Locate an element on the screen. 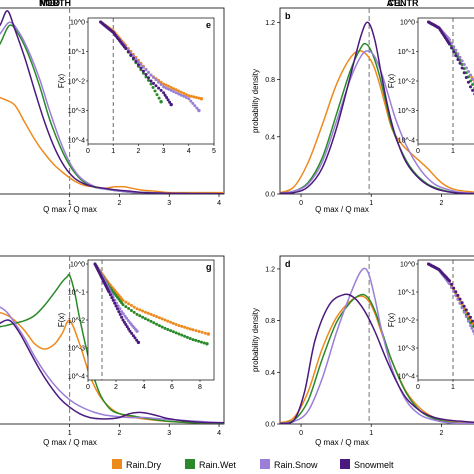  panel-title: CENTR is located at coordinates (403, 4).